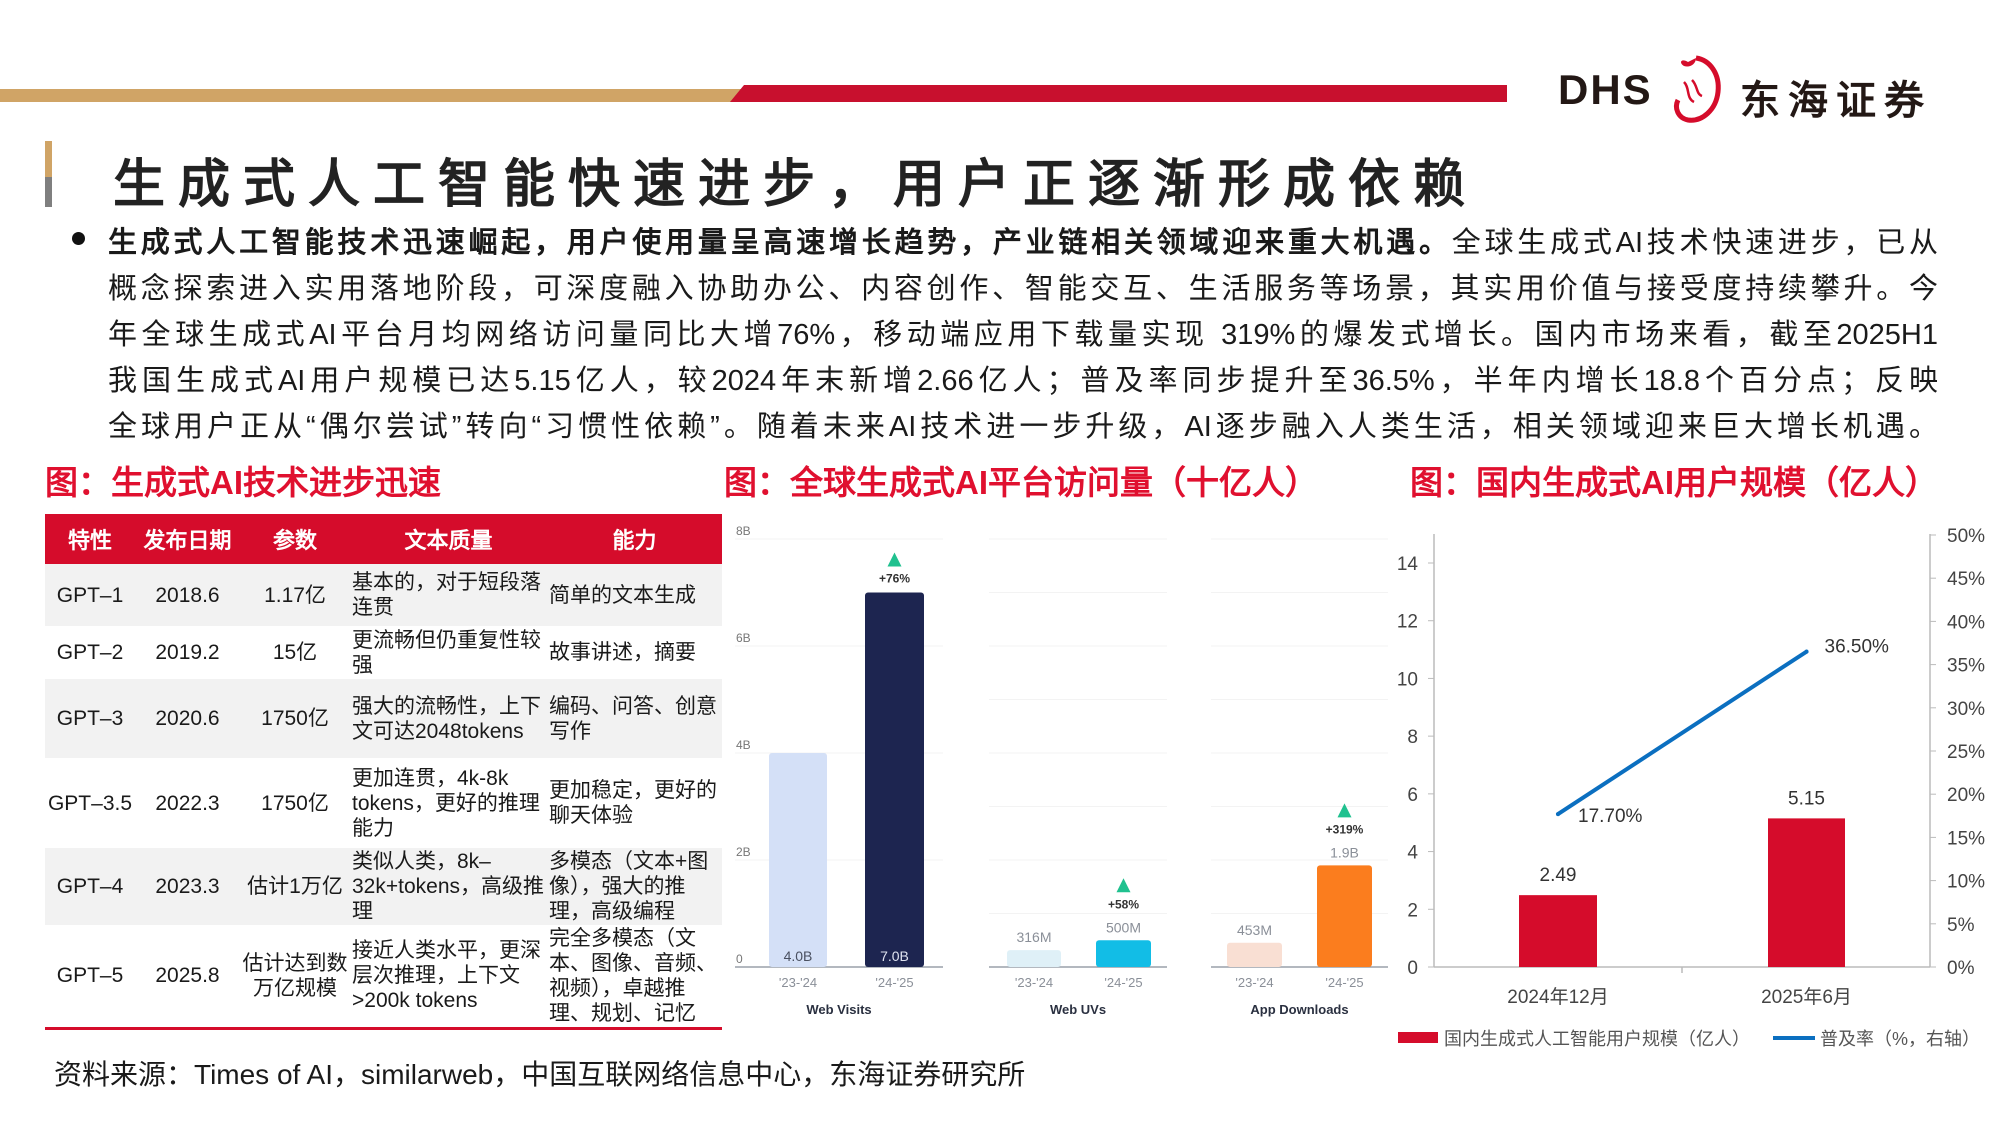  Describe the element at coordinates (90, 886) in the screenshot. I see `table-cell: GPT–4` at that location.